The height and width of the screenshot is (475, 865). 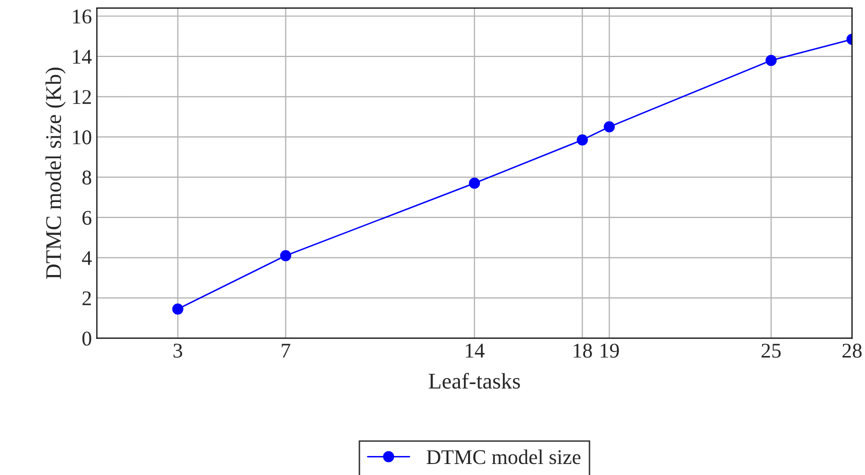 What do you see at coordinates (771, 351) in the screenshot?
I see `x-tick-label: 25` at bounding box center [771, 351].